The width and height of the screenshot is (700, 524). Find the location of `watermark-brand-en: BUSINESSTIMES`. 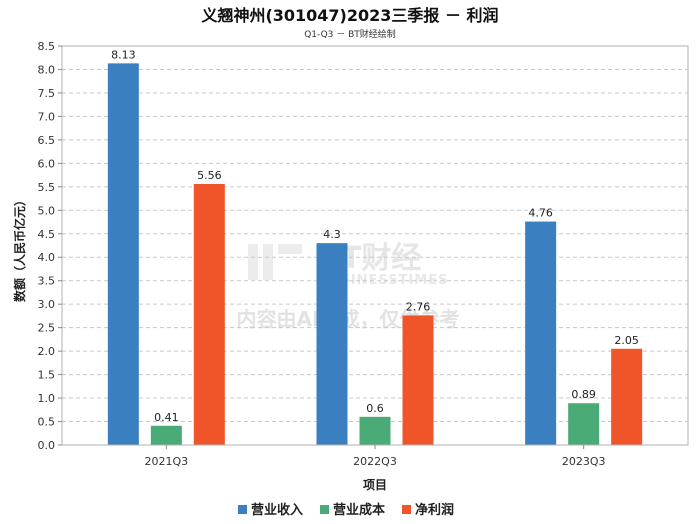

watermark-brand-en: BUSINESSTIMES is located at coordinates (383, 280).